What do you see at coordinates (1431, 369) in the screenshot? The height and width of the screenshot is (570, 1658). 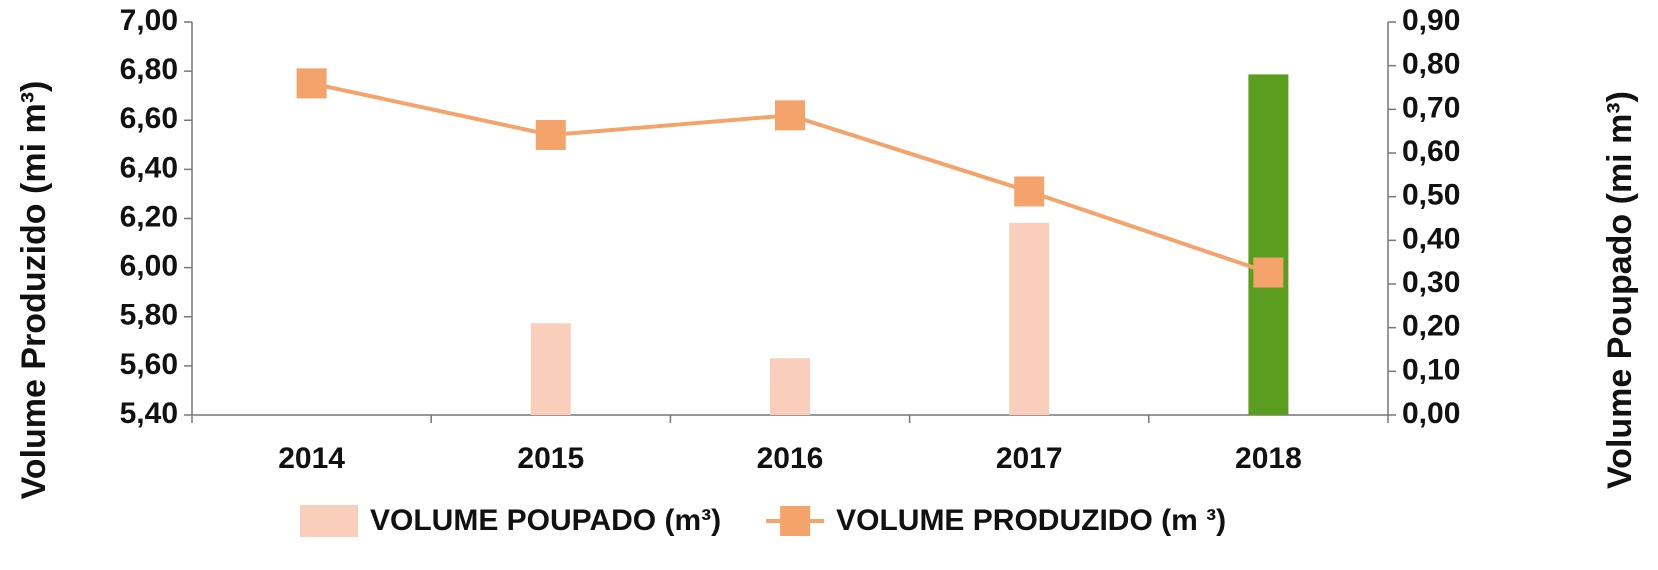 I see `y2-tick-label: 0,10` at bounding box center [1431, 369].